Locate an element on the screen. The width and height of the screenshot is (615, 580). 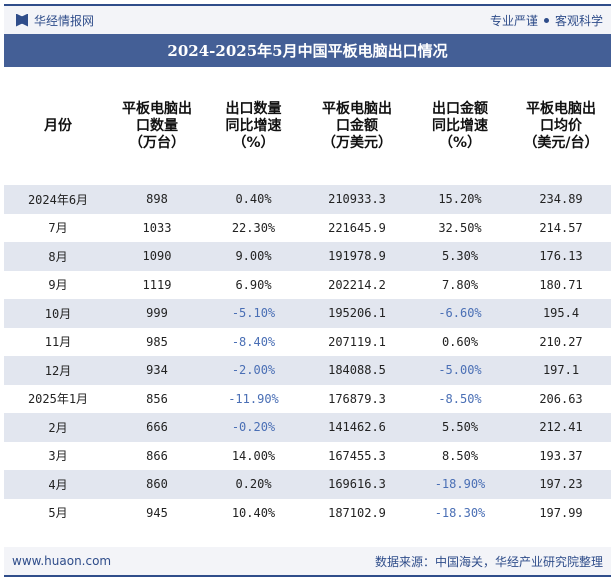
table-cell: 1090 is located at coordinates (157, 256).